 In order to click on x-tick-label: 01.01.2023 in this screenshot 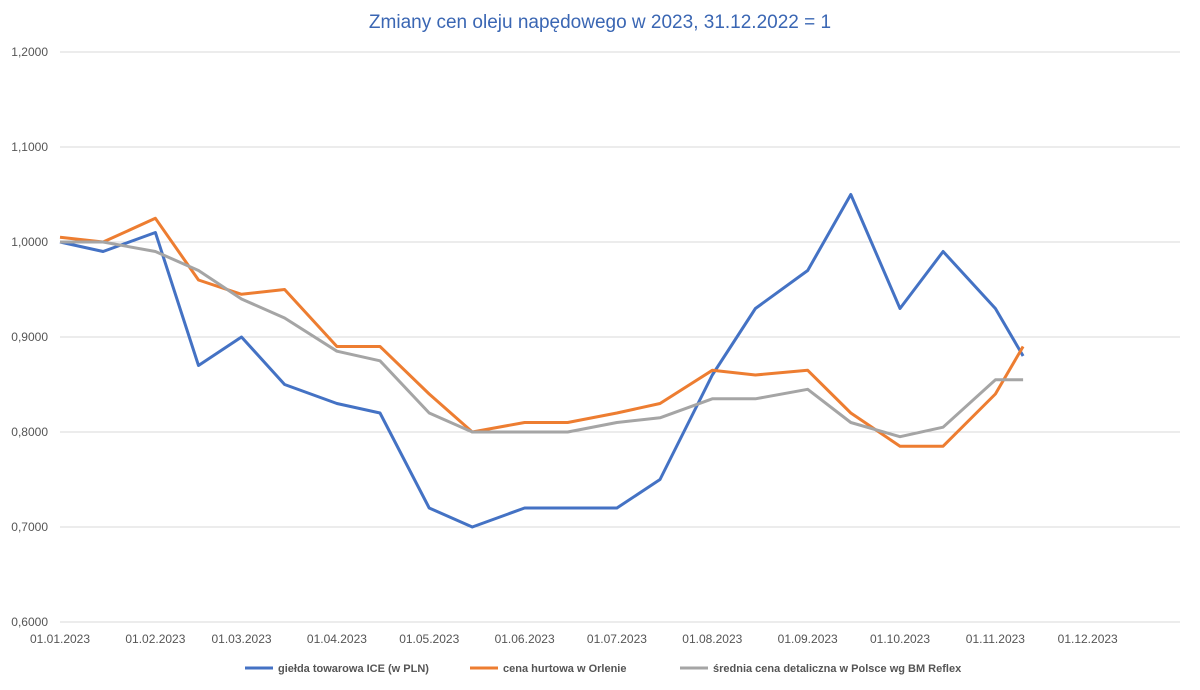, I will do `click(60, 639)`.